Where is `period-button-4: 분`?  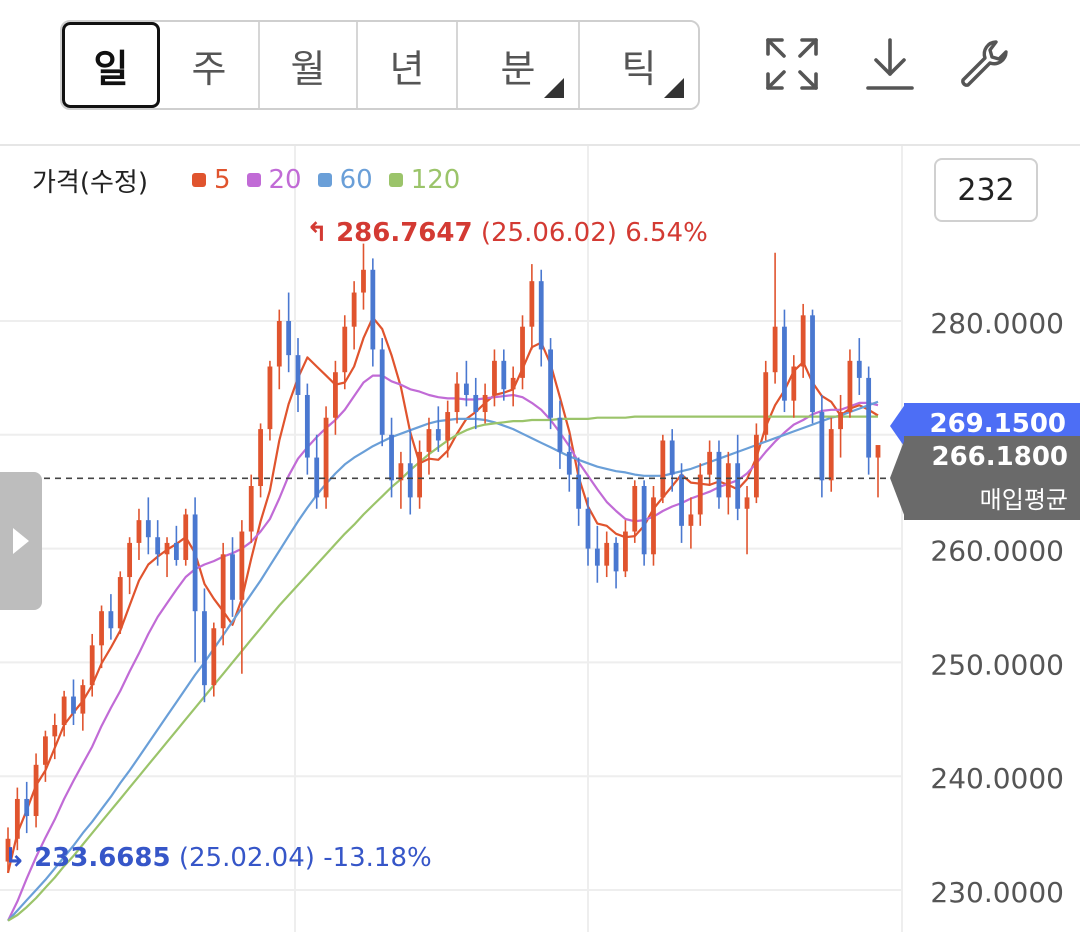
period-button-4: 분 is located at coordinates (519, 65).